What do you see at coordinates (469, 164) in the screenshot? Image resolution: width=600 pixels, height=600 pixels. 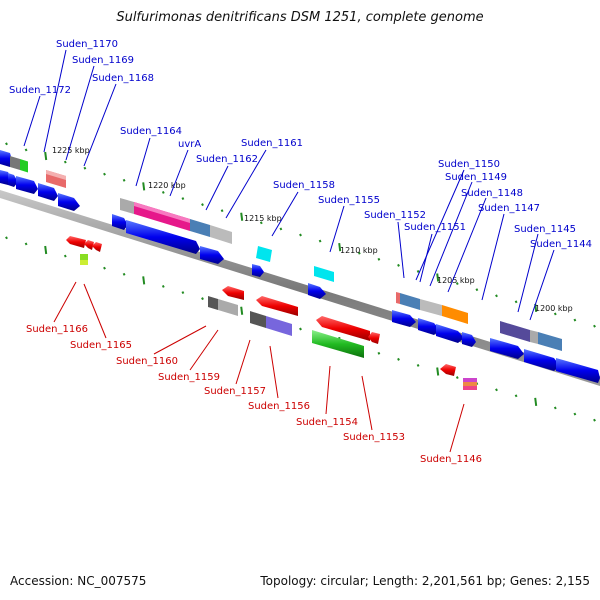 I see `gene-label: Suden_1150` at bounding box center [469, 164].